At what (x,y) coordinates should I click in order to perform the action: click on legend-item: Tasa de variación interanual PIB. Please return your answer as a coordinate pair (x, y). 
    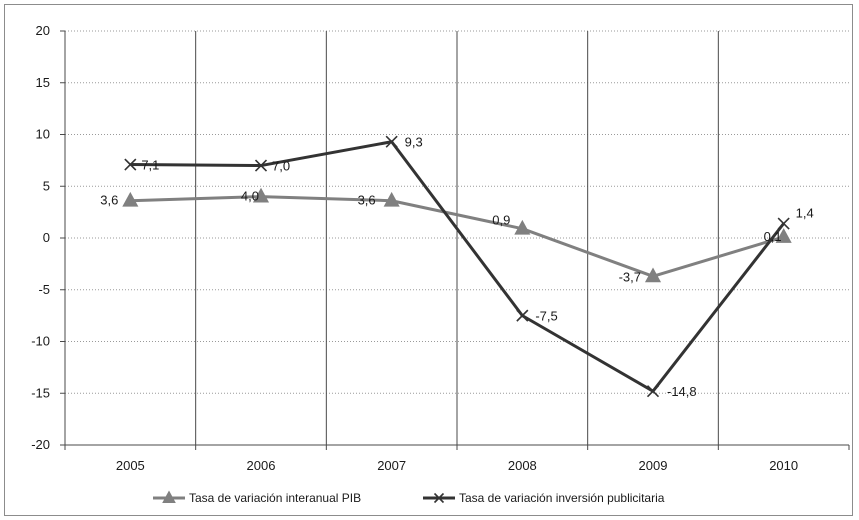
    Looking at the image, I should click on (257, 497).